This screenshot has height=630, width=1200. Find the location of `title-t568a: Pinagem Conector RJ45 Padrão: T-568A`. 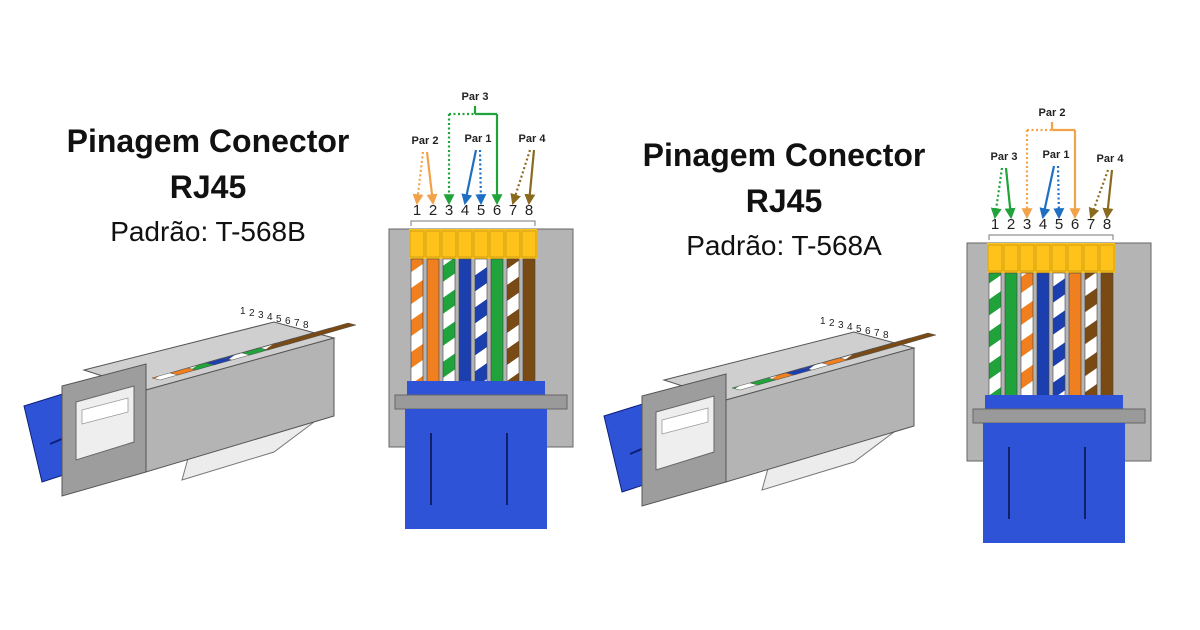

title-t568a: Pinagem Conector RJ45 Padrão: T-568A is located at coordinates (784, 200).